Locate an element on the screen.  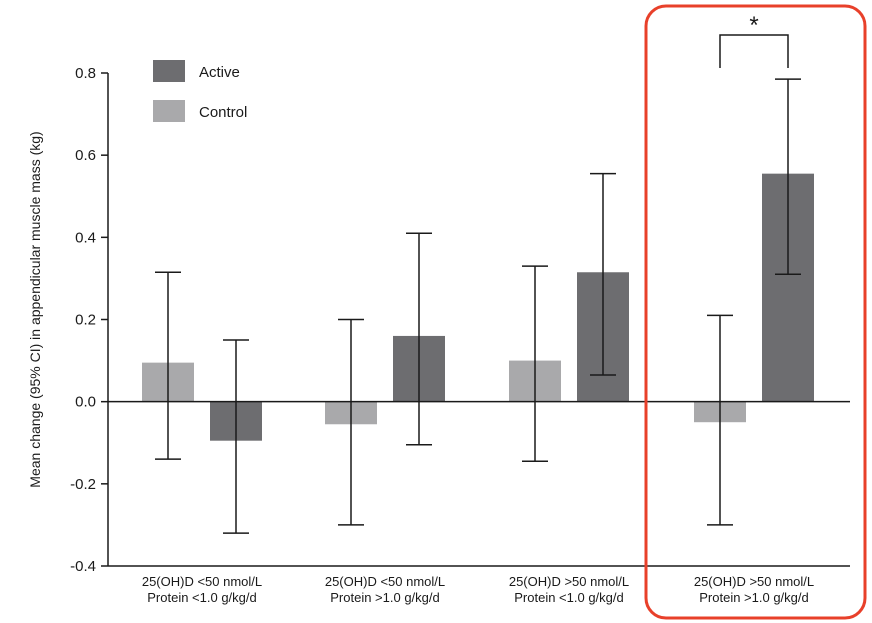
y-tick-label: 0.2 is located at coordinates (85, 320).